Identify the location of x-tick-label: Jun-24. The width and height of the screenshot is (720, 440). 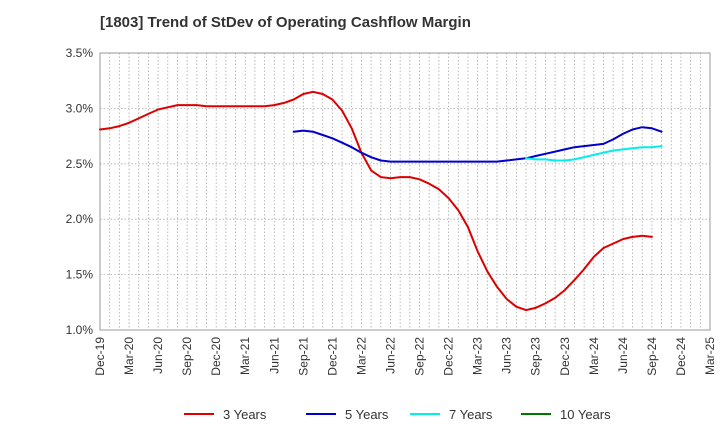
(623, 355).